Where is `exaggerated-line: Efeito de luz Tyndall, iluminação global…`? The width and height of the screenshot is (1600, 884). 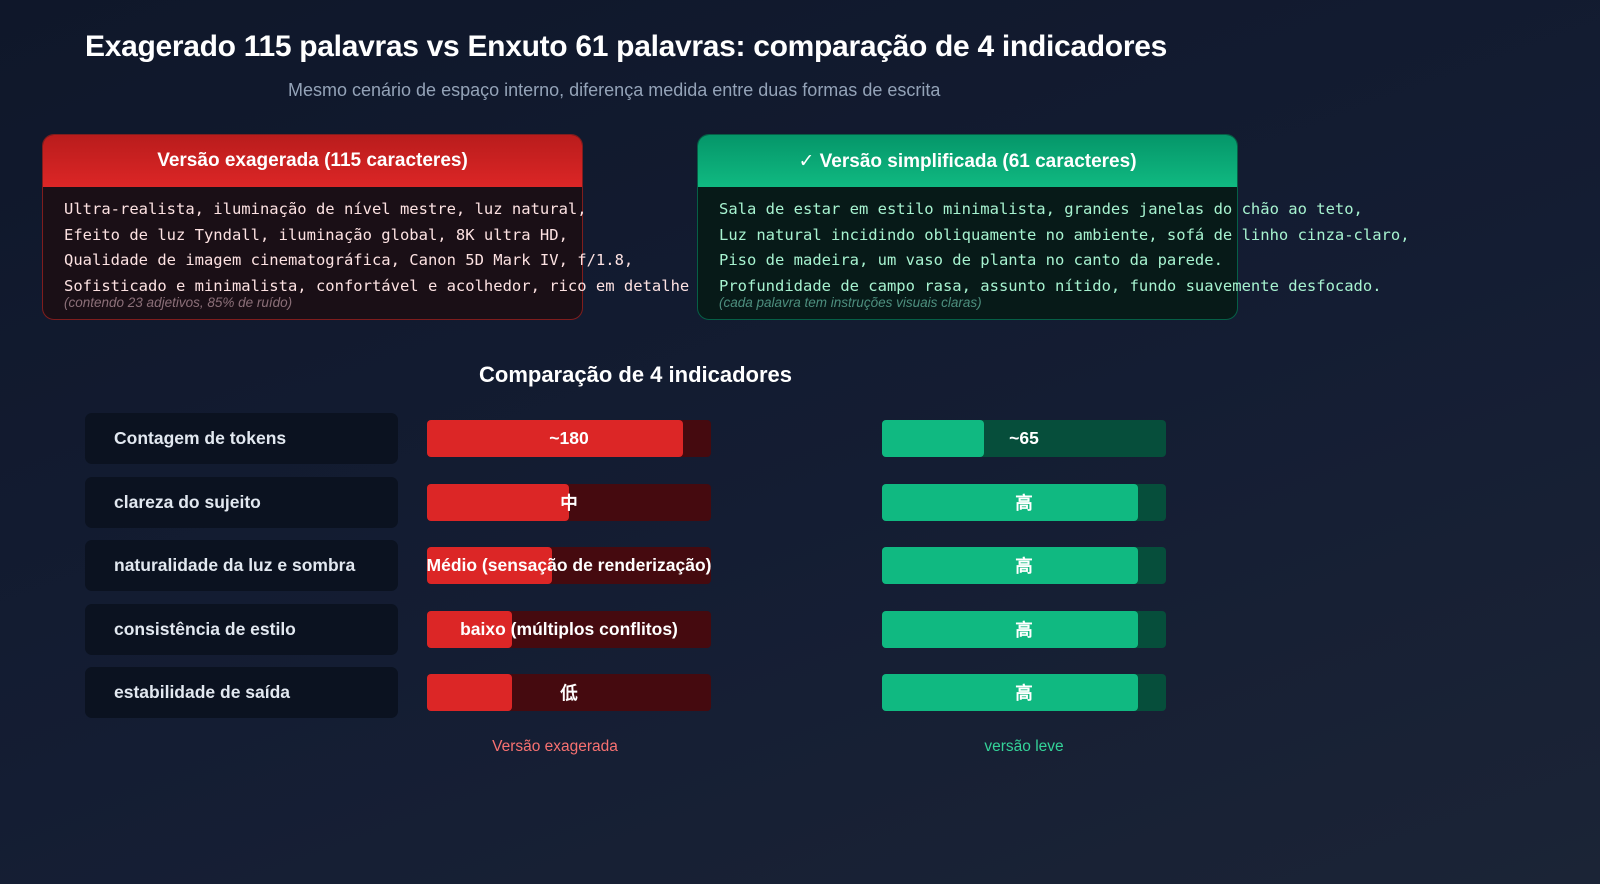
exaggerated-line: Efeito de luz Tyndall, iluminação global… is located at coordinates (316, 234).